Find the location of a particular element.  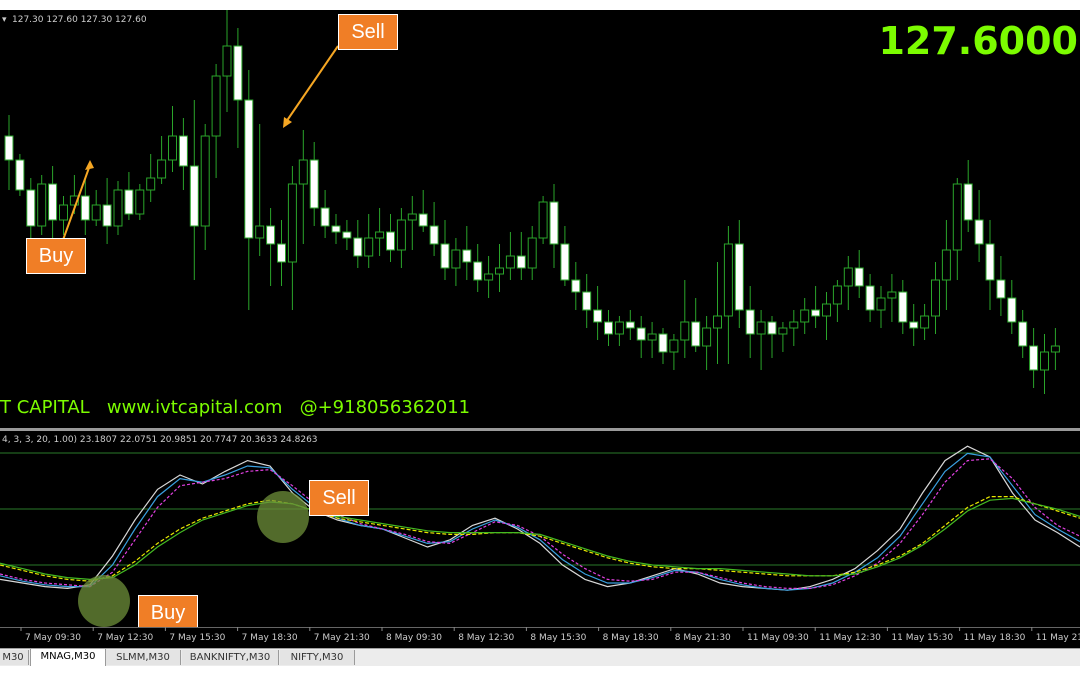

symbol-tab-nifty-m30: NIFTY,M30 is located at coordinates (317, 657).